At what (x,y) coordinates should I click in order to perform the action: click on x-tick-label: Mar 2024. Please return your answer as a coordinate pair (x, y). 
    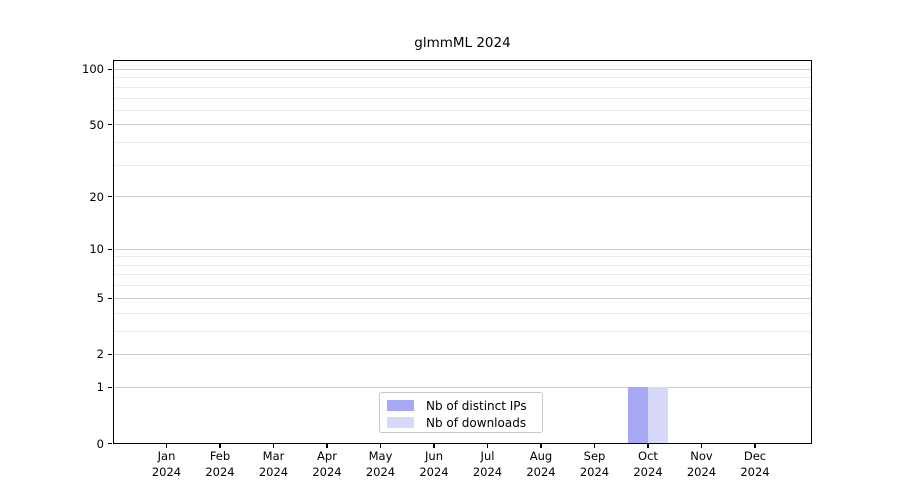
    Looking at the image, I should click on (274, 464).